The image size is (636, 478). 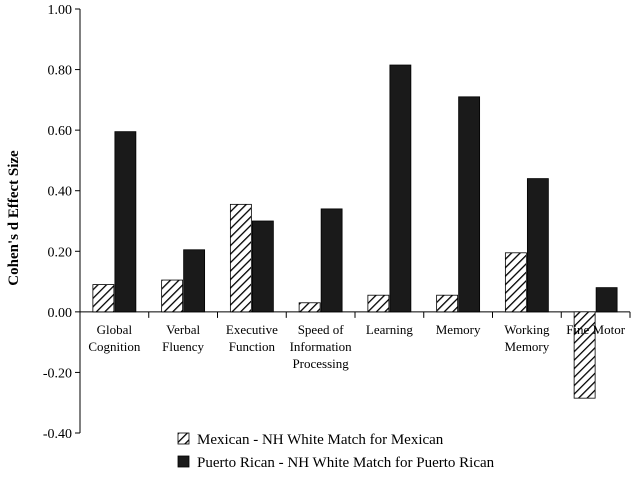 I want to click on y-tick-label: 0.60, so click(x=60, y=131).